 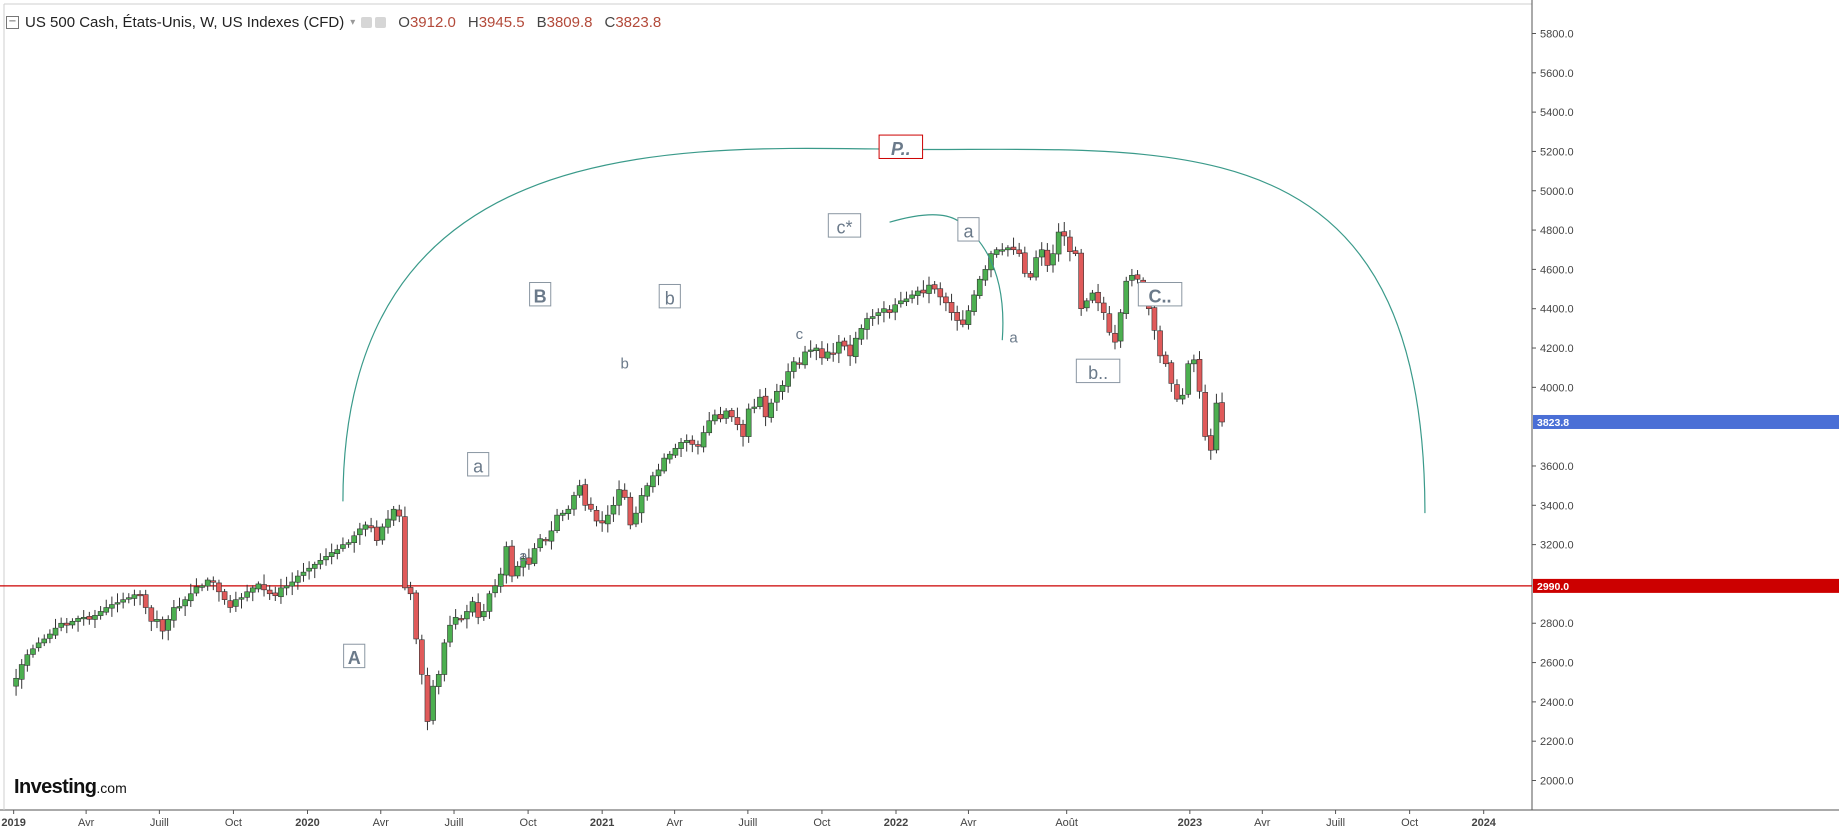 I want to click on y-tick-label: 5600.0, so click(x=1557, y=74).